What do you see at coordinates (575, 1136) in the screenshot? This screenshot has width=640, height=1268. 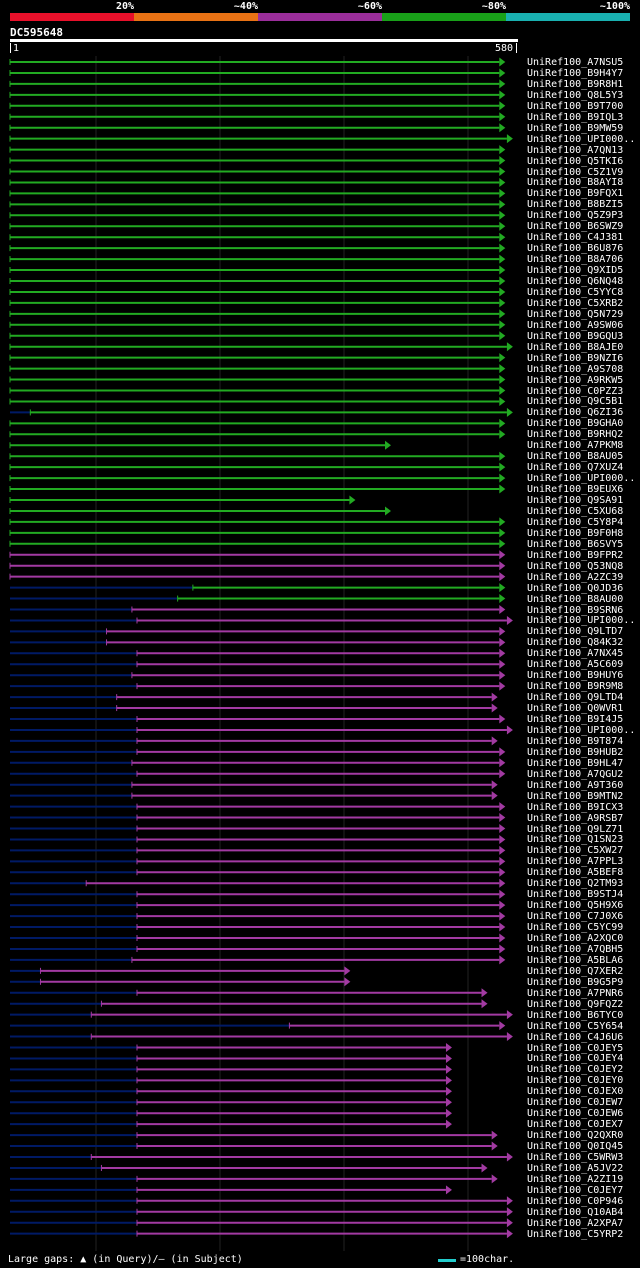 I see `hit-label: UniRef100_Q2QXR0` at bounding box center [575, 1136].